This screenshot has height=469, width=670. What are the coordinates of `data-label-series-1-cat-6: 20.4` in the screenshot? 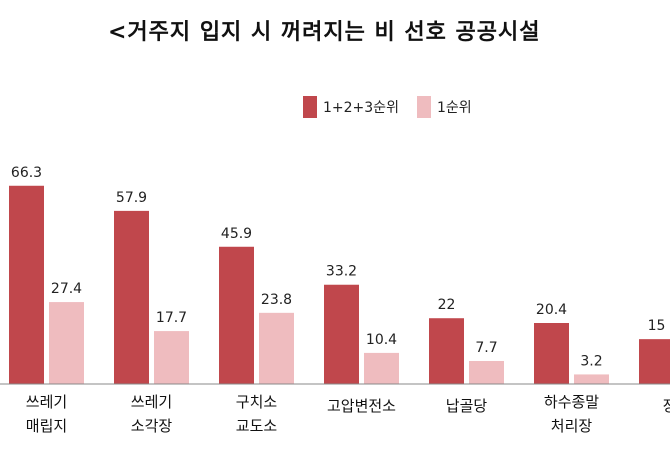 It's located at (551, 310).